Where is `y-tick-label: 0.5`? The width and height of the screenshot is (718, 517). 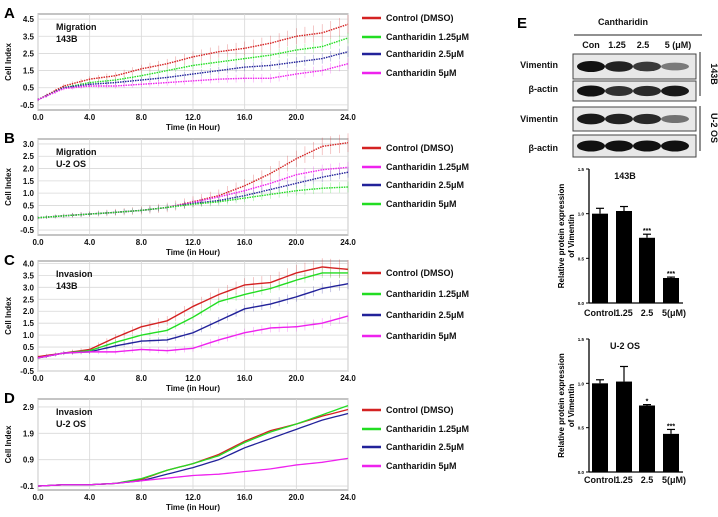
y-tick-label: 0.5 is located at coordinates (581, 258).